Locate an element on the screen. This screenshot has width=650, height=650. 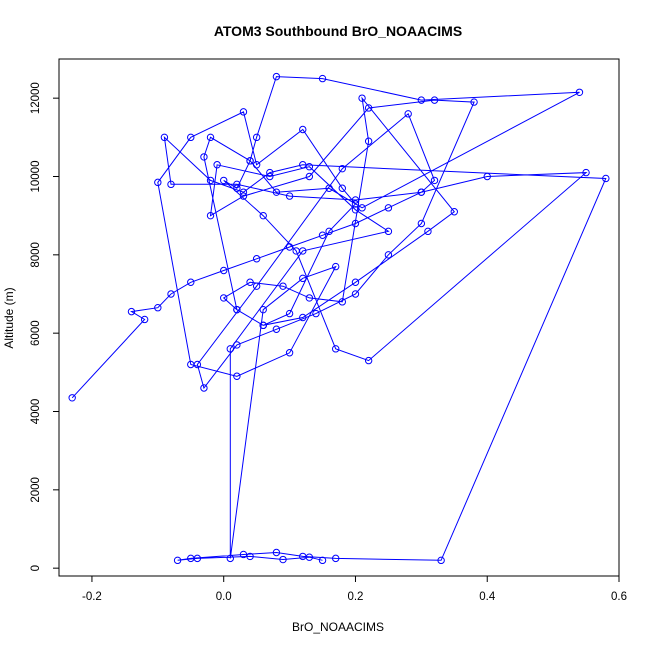
x-tick-label: 0.4 is located at coordinates (487, 597).